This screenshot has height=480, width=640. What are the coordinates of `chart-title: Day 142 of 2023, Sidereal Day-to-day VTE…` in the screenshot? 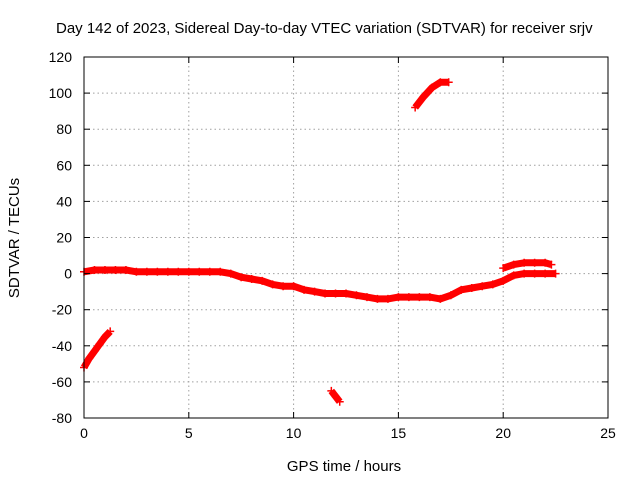 It's located at (324, 28).